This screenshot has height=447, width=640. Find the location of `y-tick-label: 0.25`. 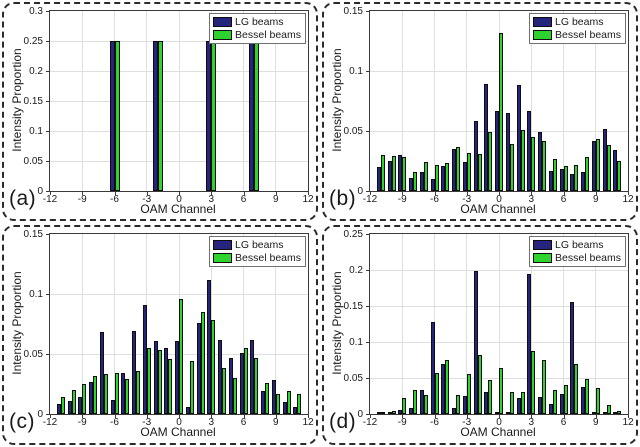

y-tick-label: 0.25 is located at coordinates (33, 41).